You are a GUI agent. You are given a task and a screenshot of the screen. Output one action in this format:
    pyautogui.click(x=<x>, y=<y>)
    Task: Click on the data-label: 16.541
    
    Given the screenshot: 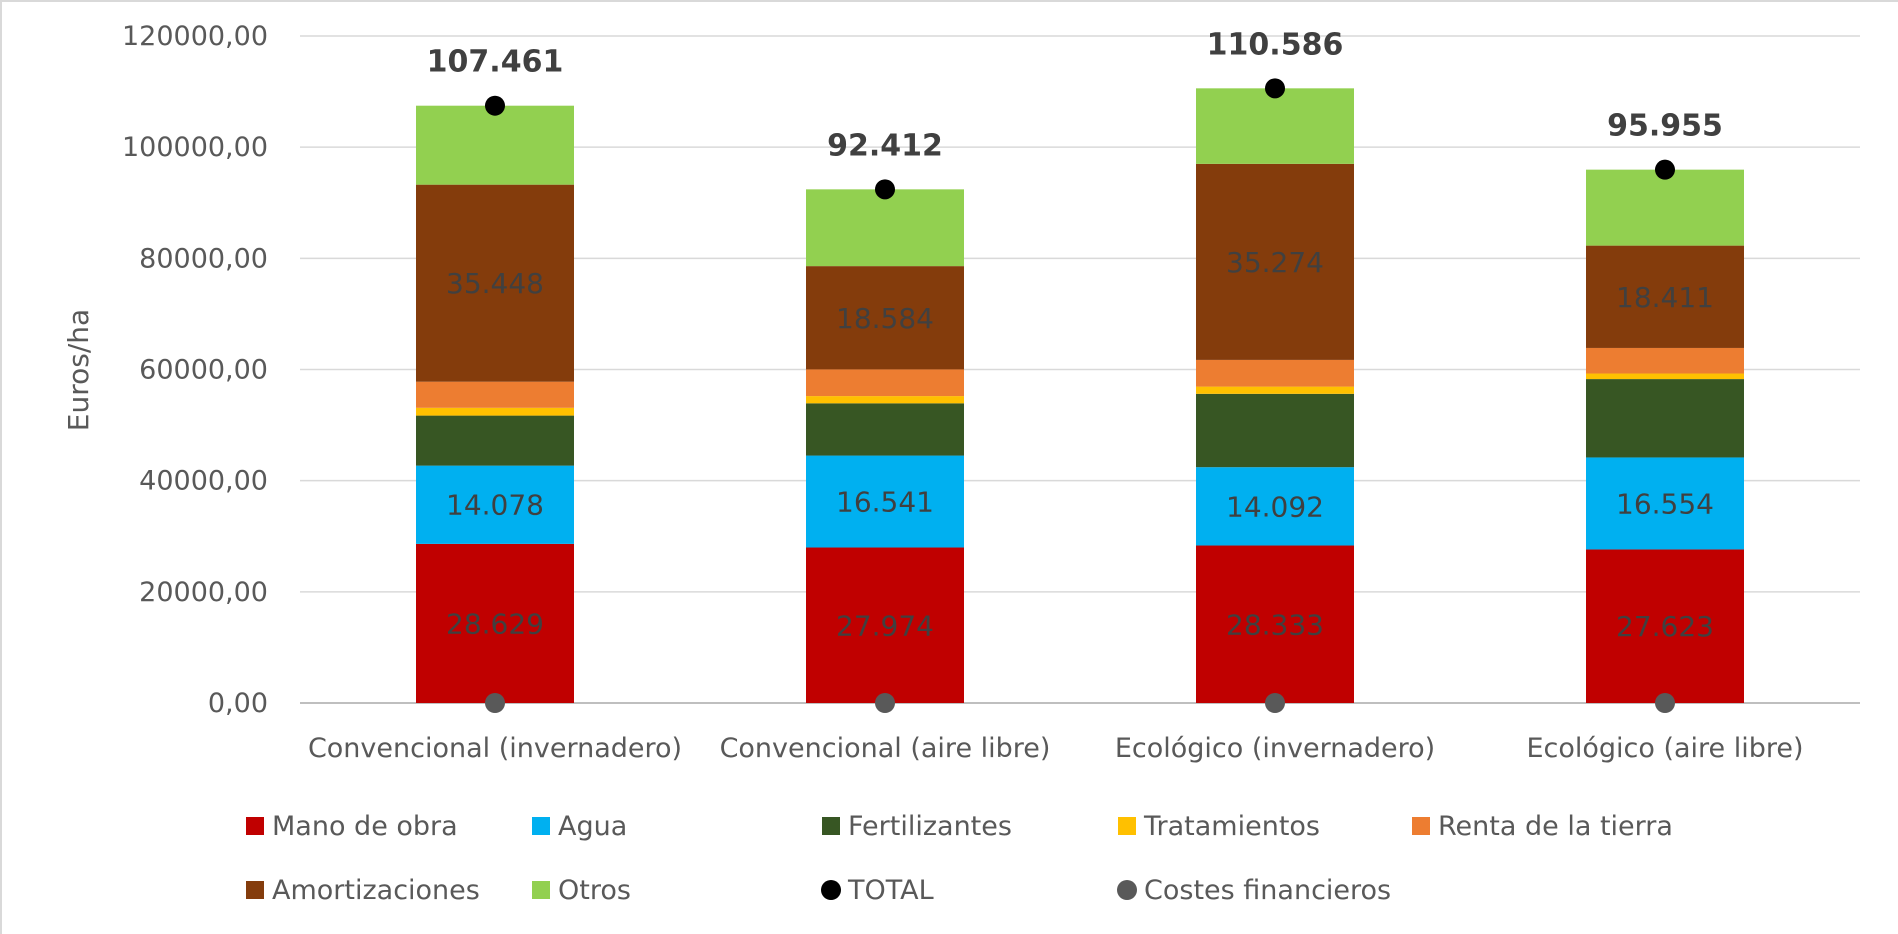 What is the action you would take?
    pyautogui.click(x=885, y=502)
    